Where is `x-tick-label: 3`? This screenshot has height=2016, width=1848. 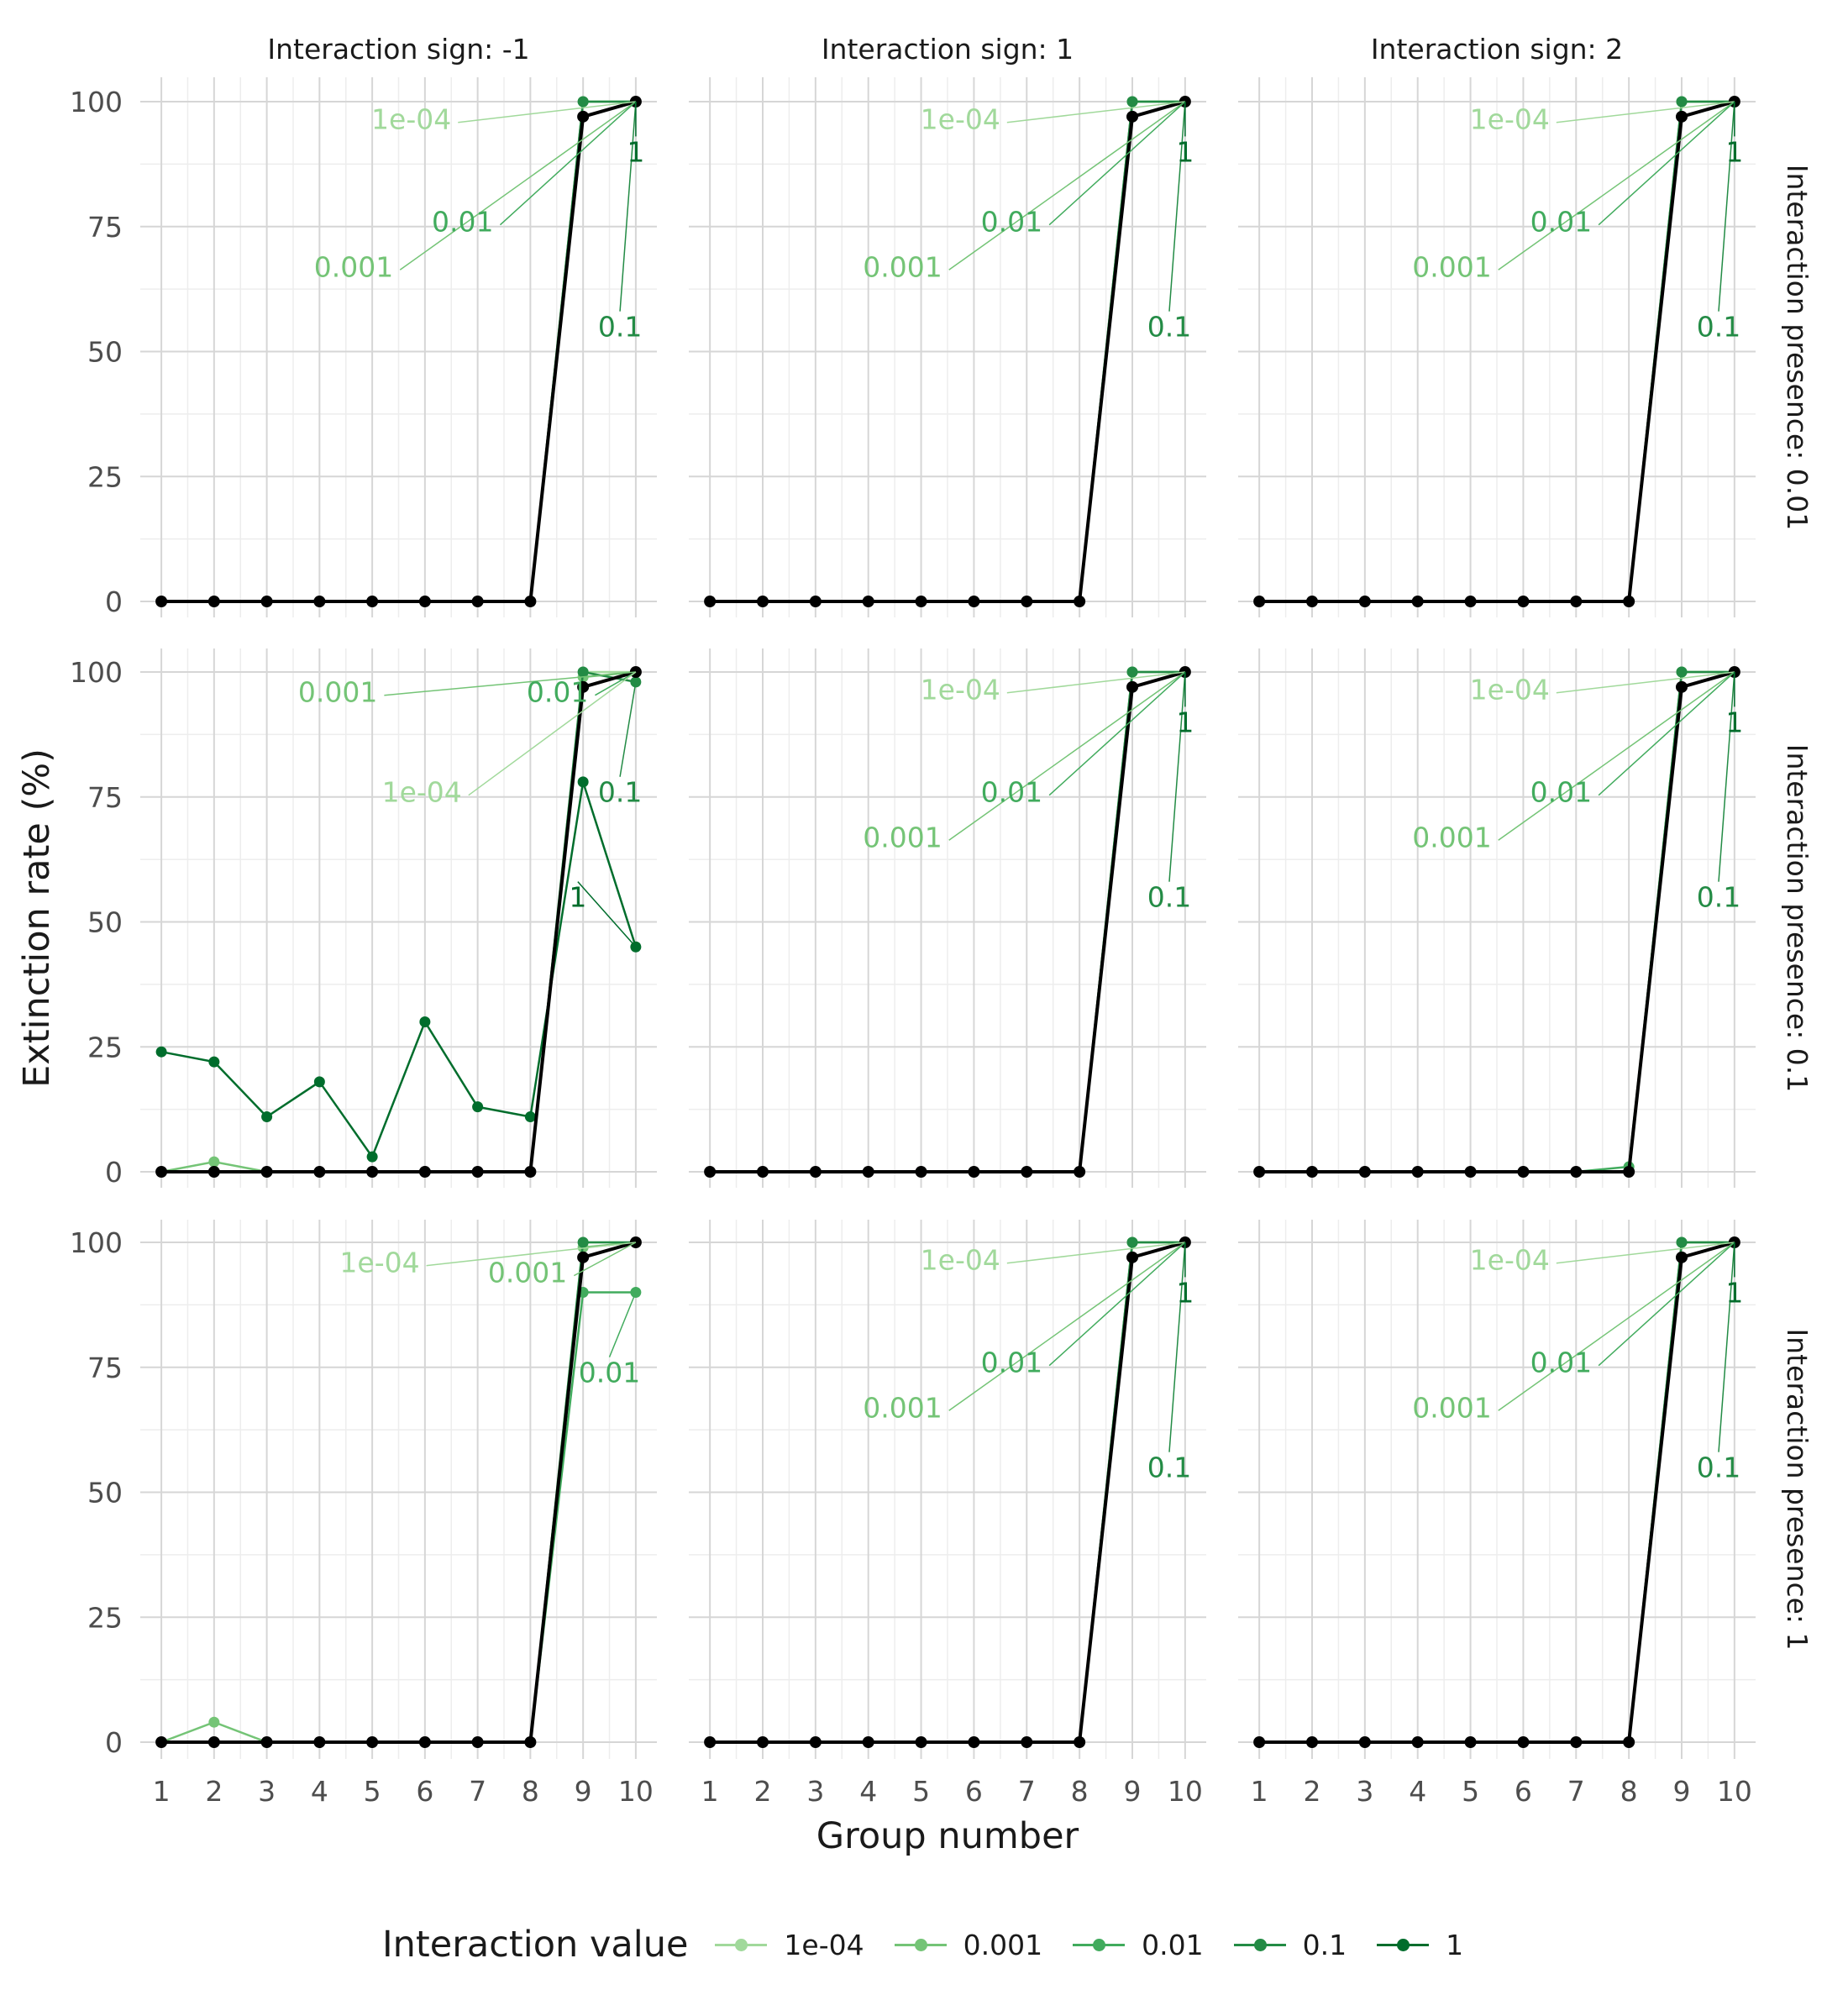 x-tick-label: 3 is located at coordinates (1364, 1791).